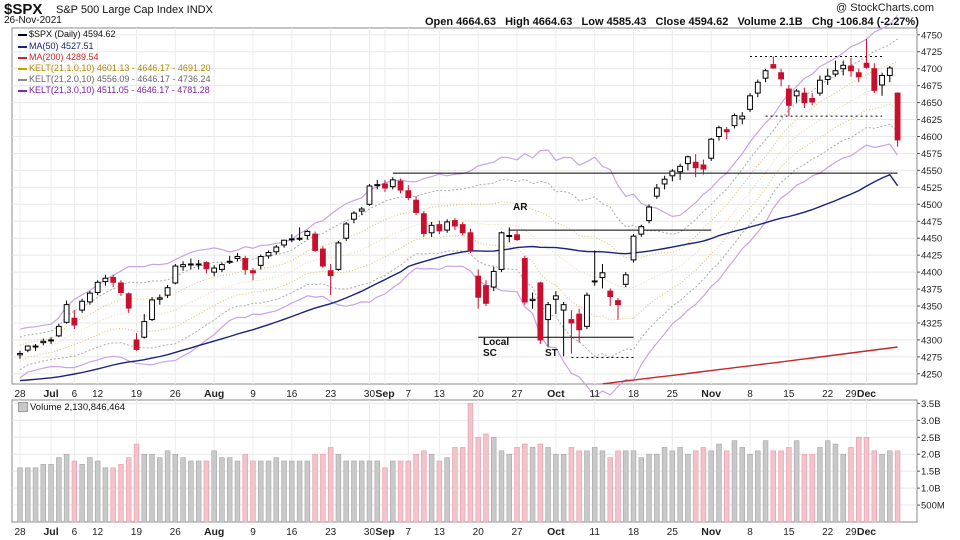  What do you see at coordinates (931, 489) in the screenshot?
I see `volume-tick-label: 1.0B` at bounding box center [931, 489].